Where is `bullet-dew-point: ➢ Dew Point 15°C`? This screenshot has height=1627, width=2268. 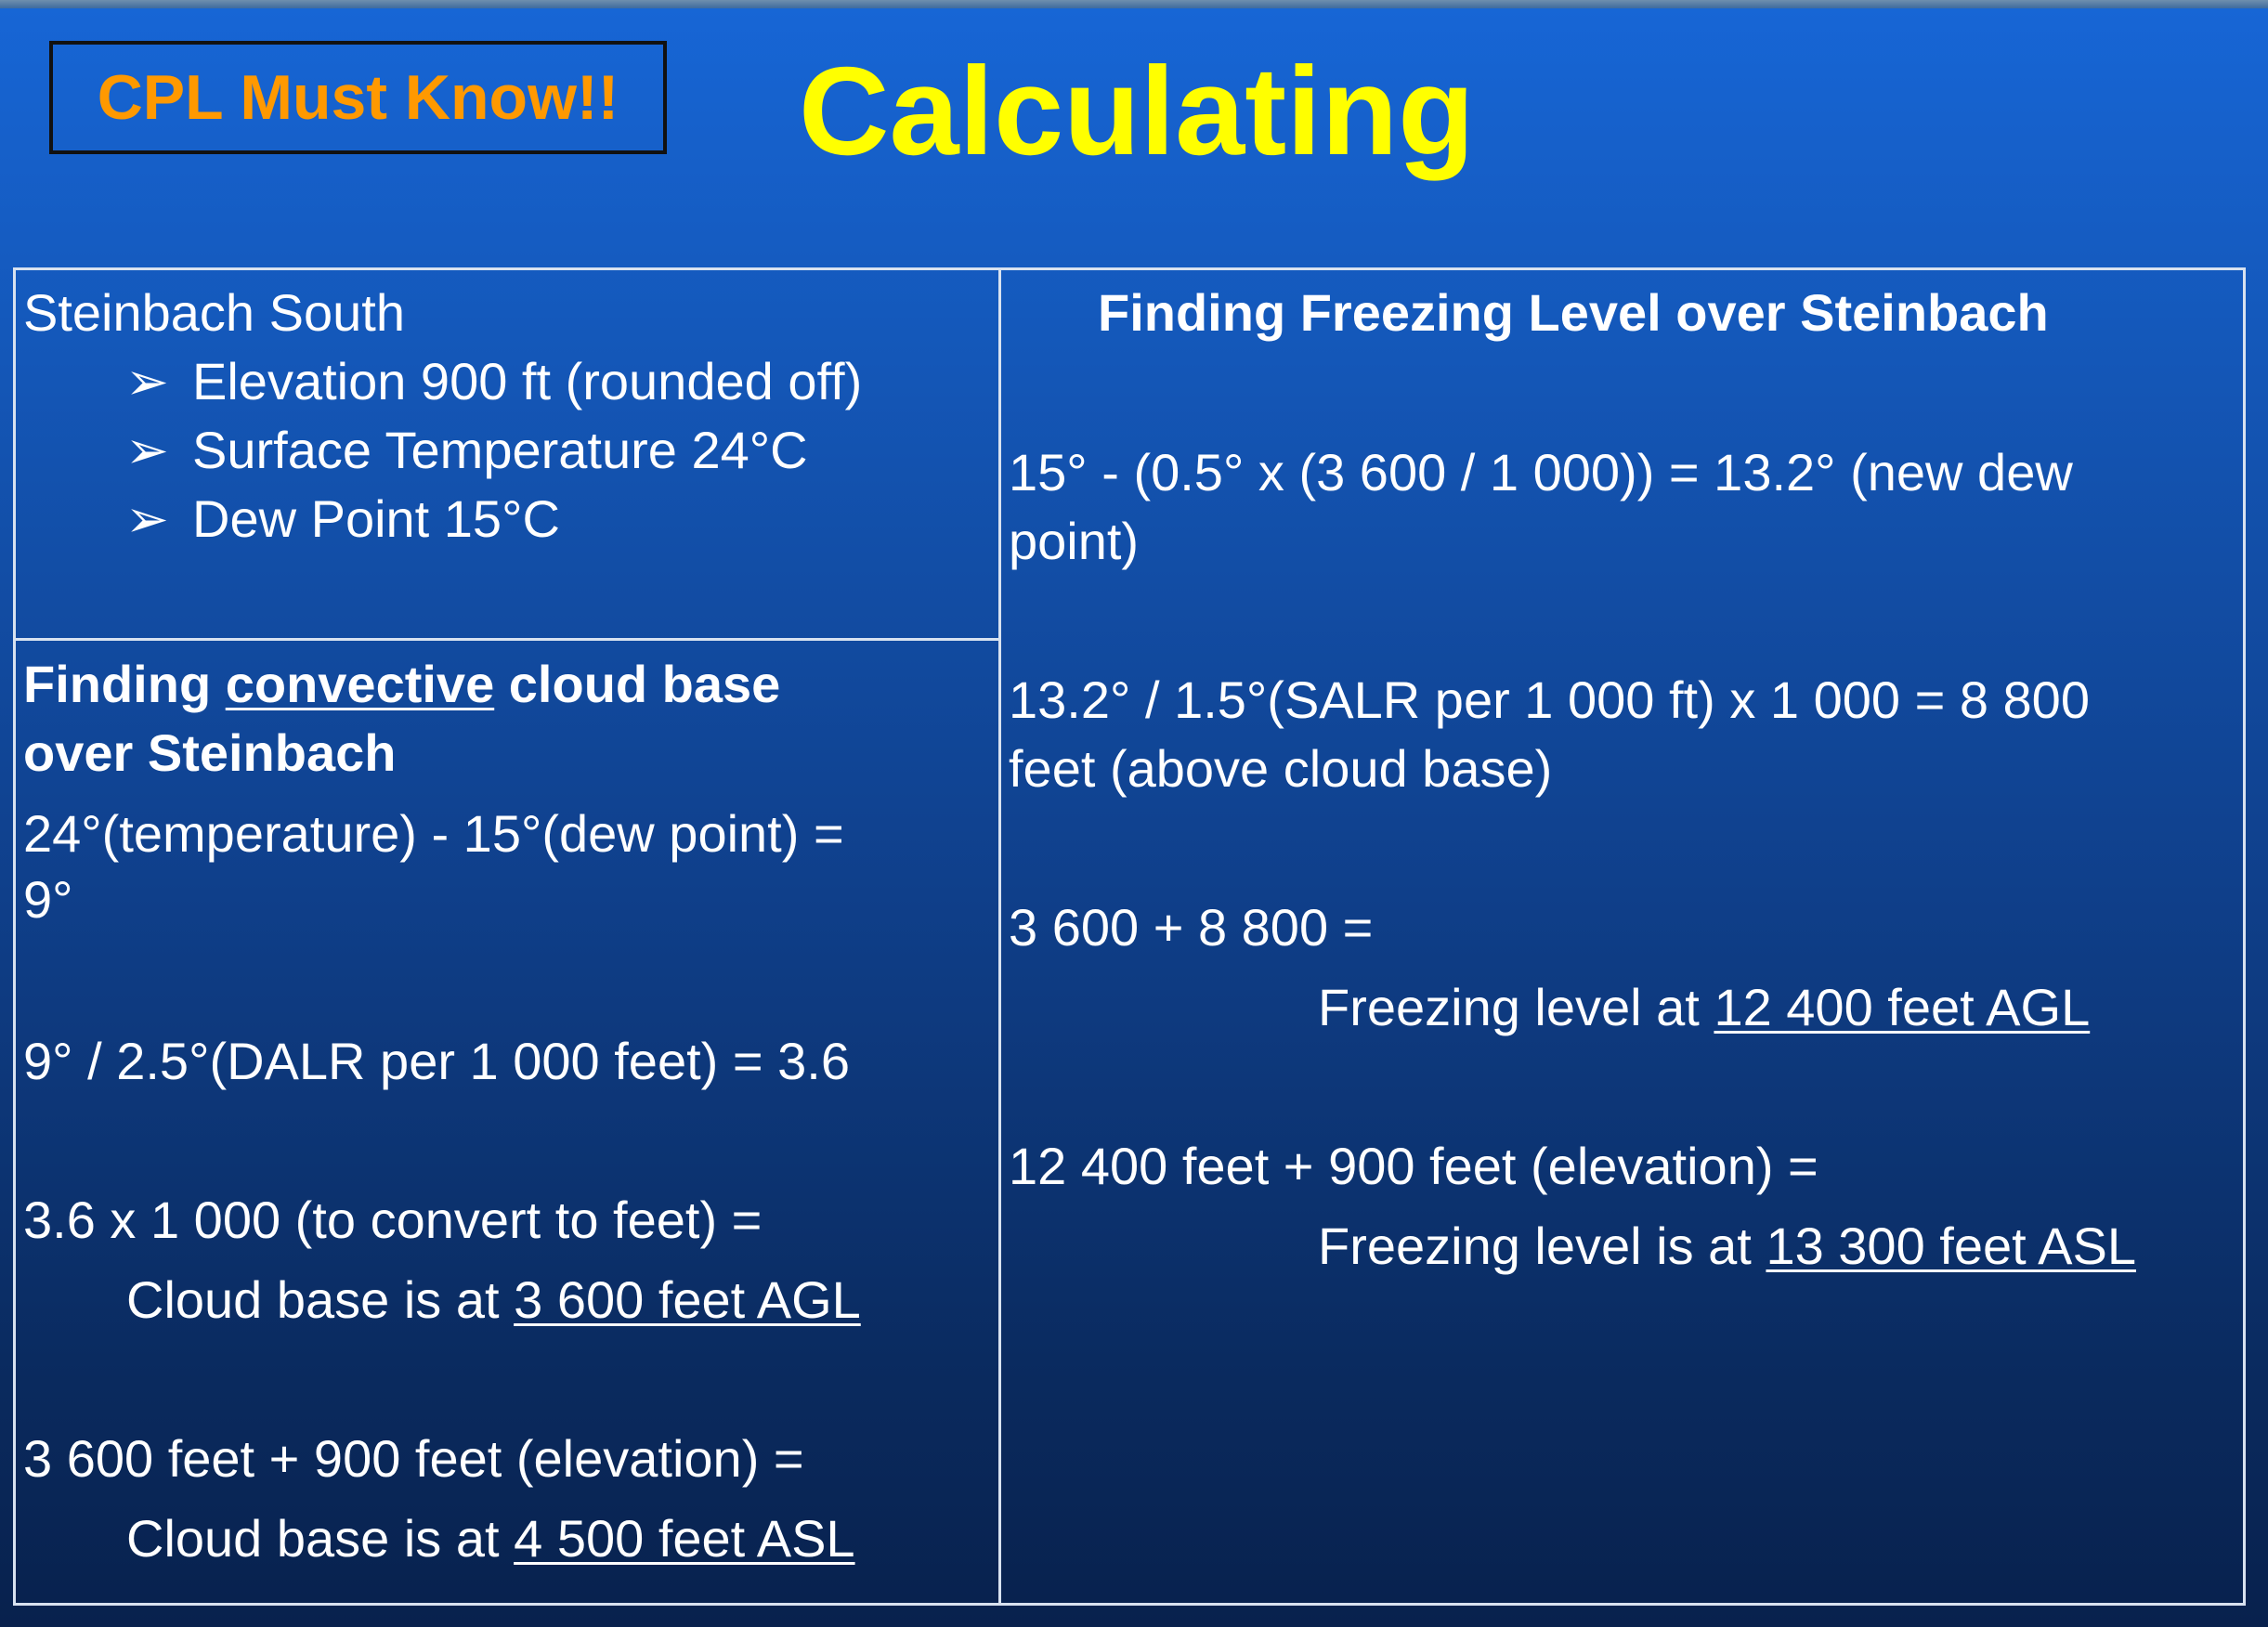 bullet-dew-point: ➢ Dew Point 15°C is located at coordinates (342, 519).